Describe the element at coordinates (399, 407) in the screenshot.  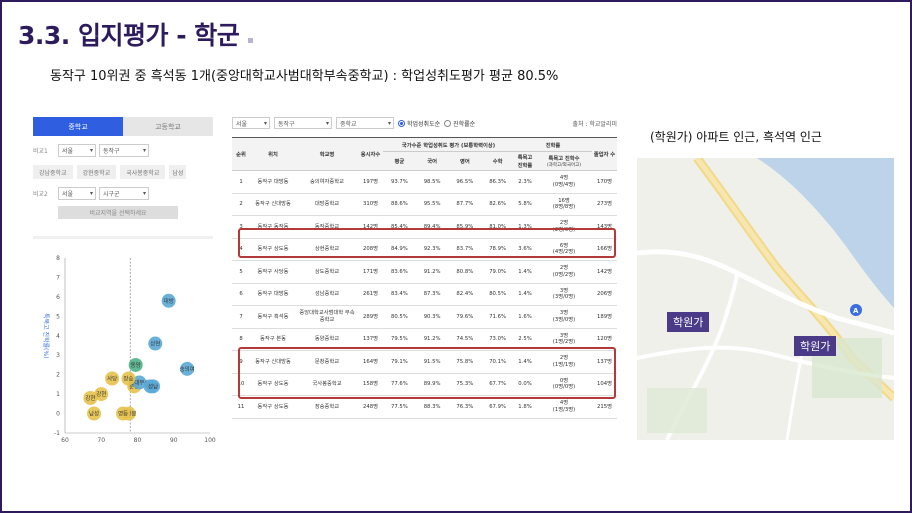
I see `cell-avg: 77.5%` at that location.